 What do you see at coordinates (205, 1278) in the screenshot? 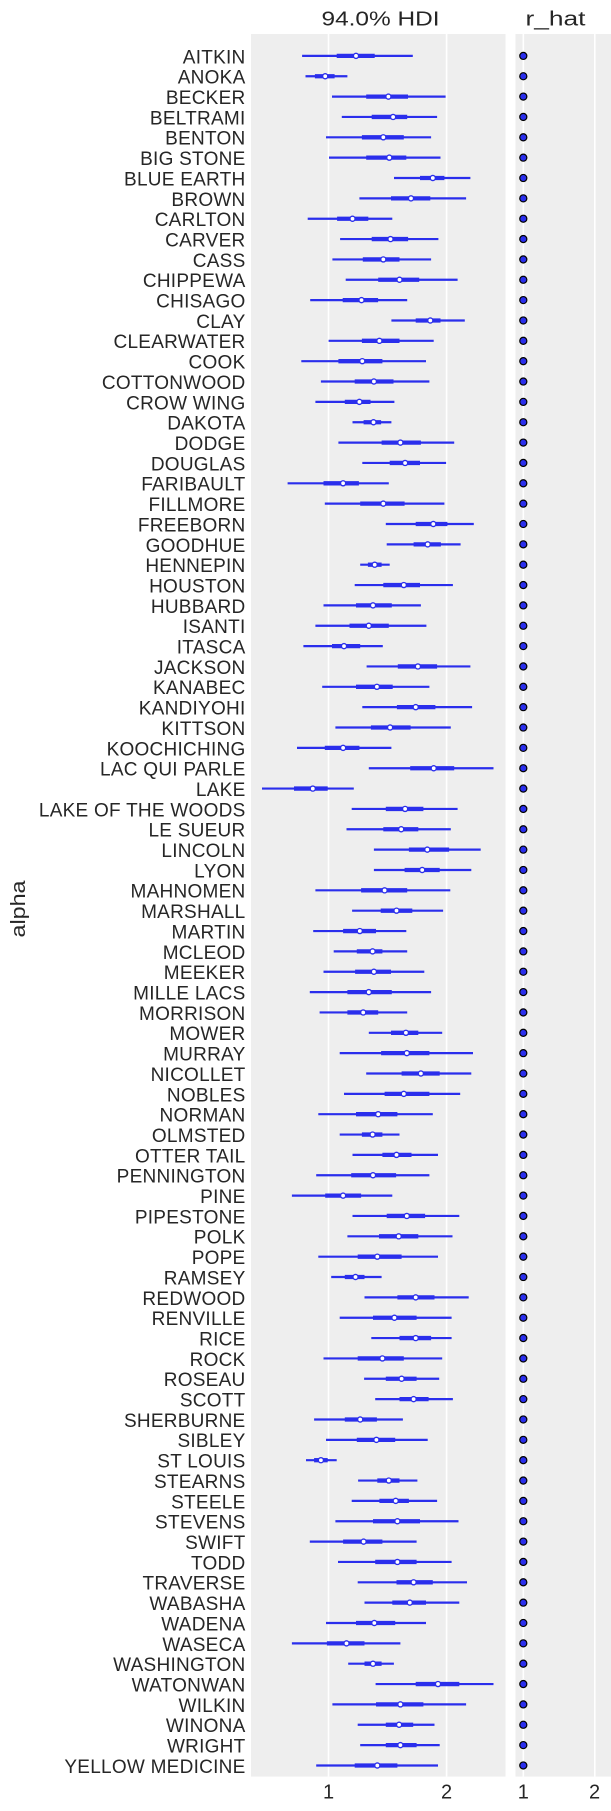
I see `svg-text: RAMSEY` at bounding box center [205, 1278].